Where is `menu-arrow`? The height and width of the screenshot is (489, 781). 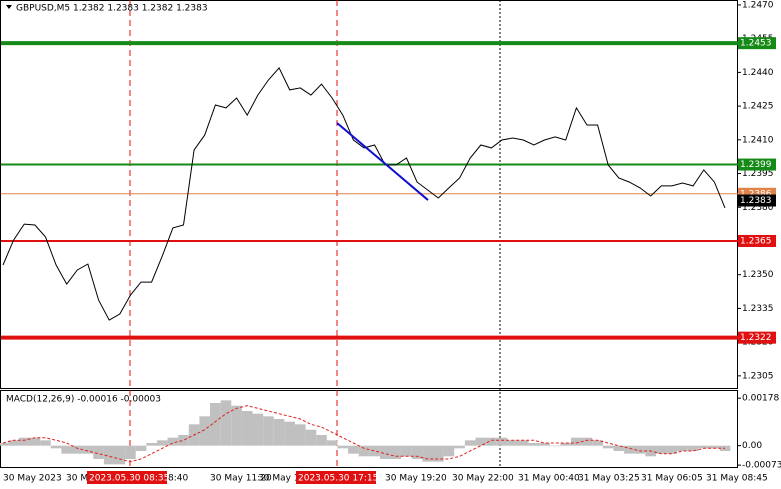
menu-arrow is located at coordinates (9, 7).